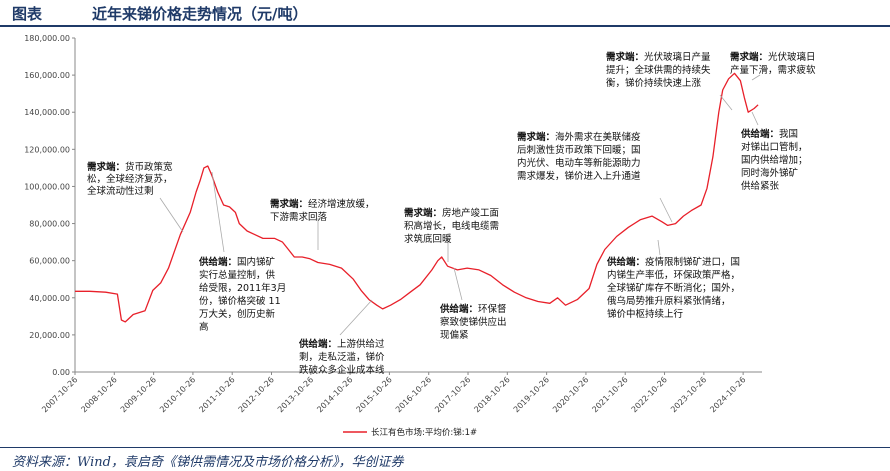 The image size is (890, 471). What do you see at coordinates (654, 83) in the screenshot?
I see `annotation-line: 衡，锑价持续快速上涨` at bounding box center [654, 83].